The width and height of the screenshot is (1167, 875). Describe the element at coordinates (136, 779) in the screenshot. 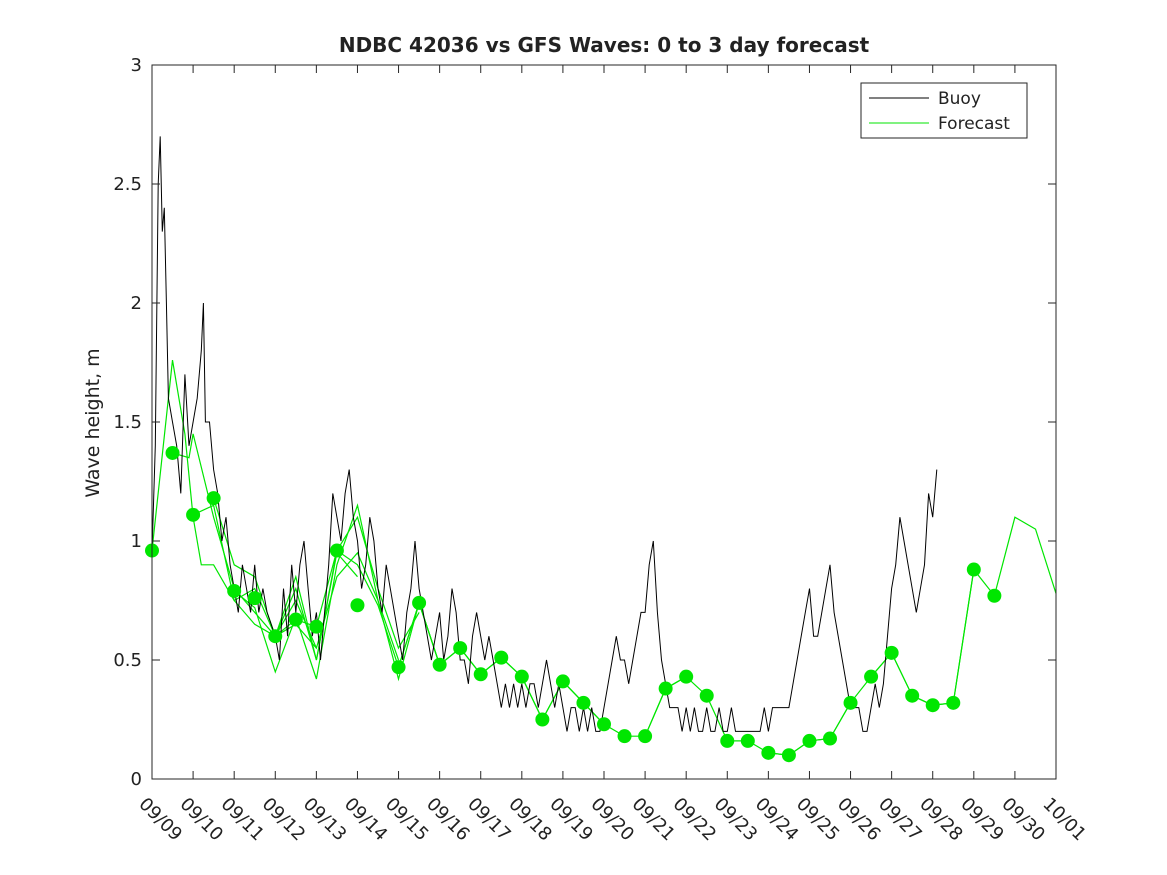

I see `y-tick-label-0: 0` at that location.